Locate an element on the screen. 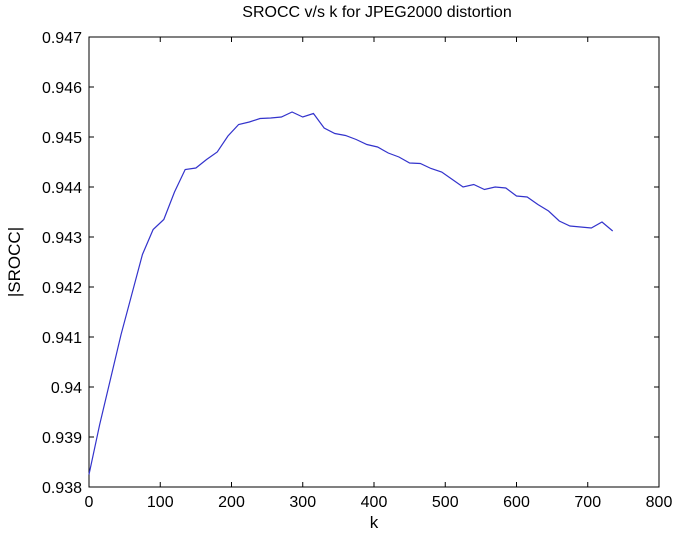 The height and width of the screenshot is (540, 679). x-tick-label: 300 is located at coordinates (302, 502).